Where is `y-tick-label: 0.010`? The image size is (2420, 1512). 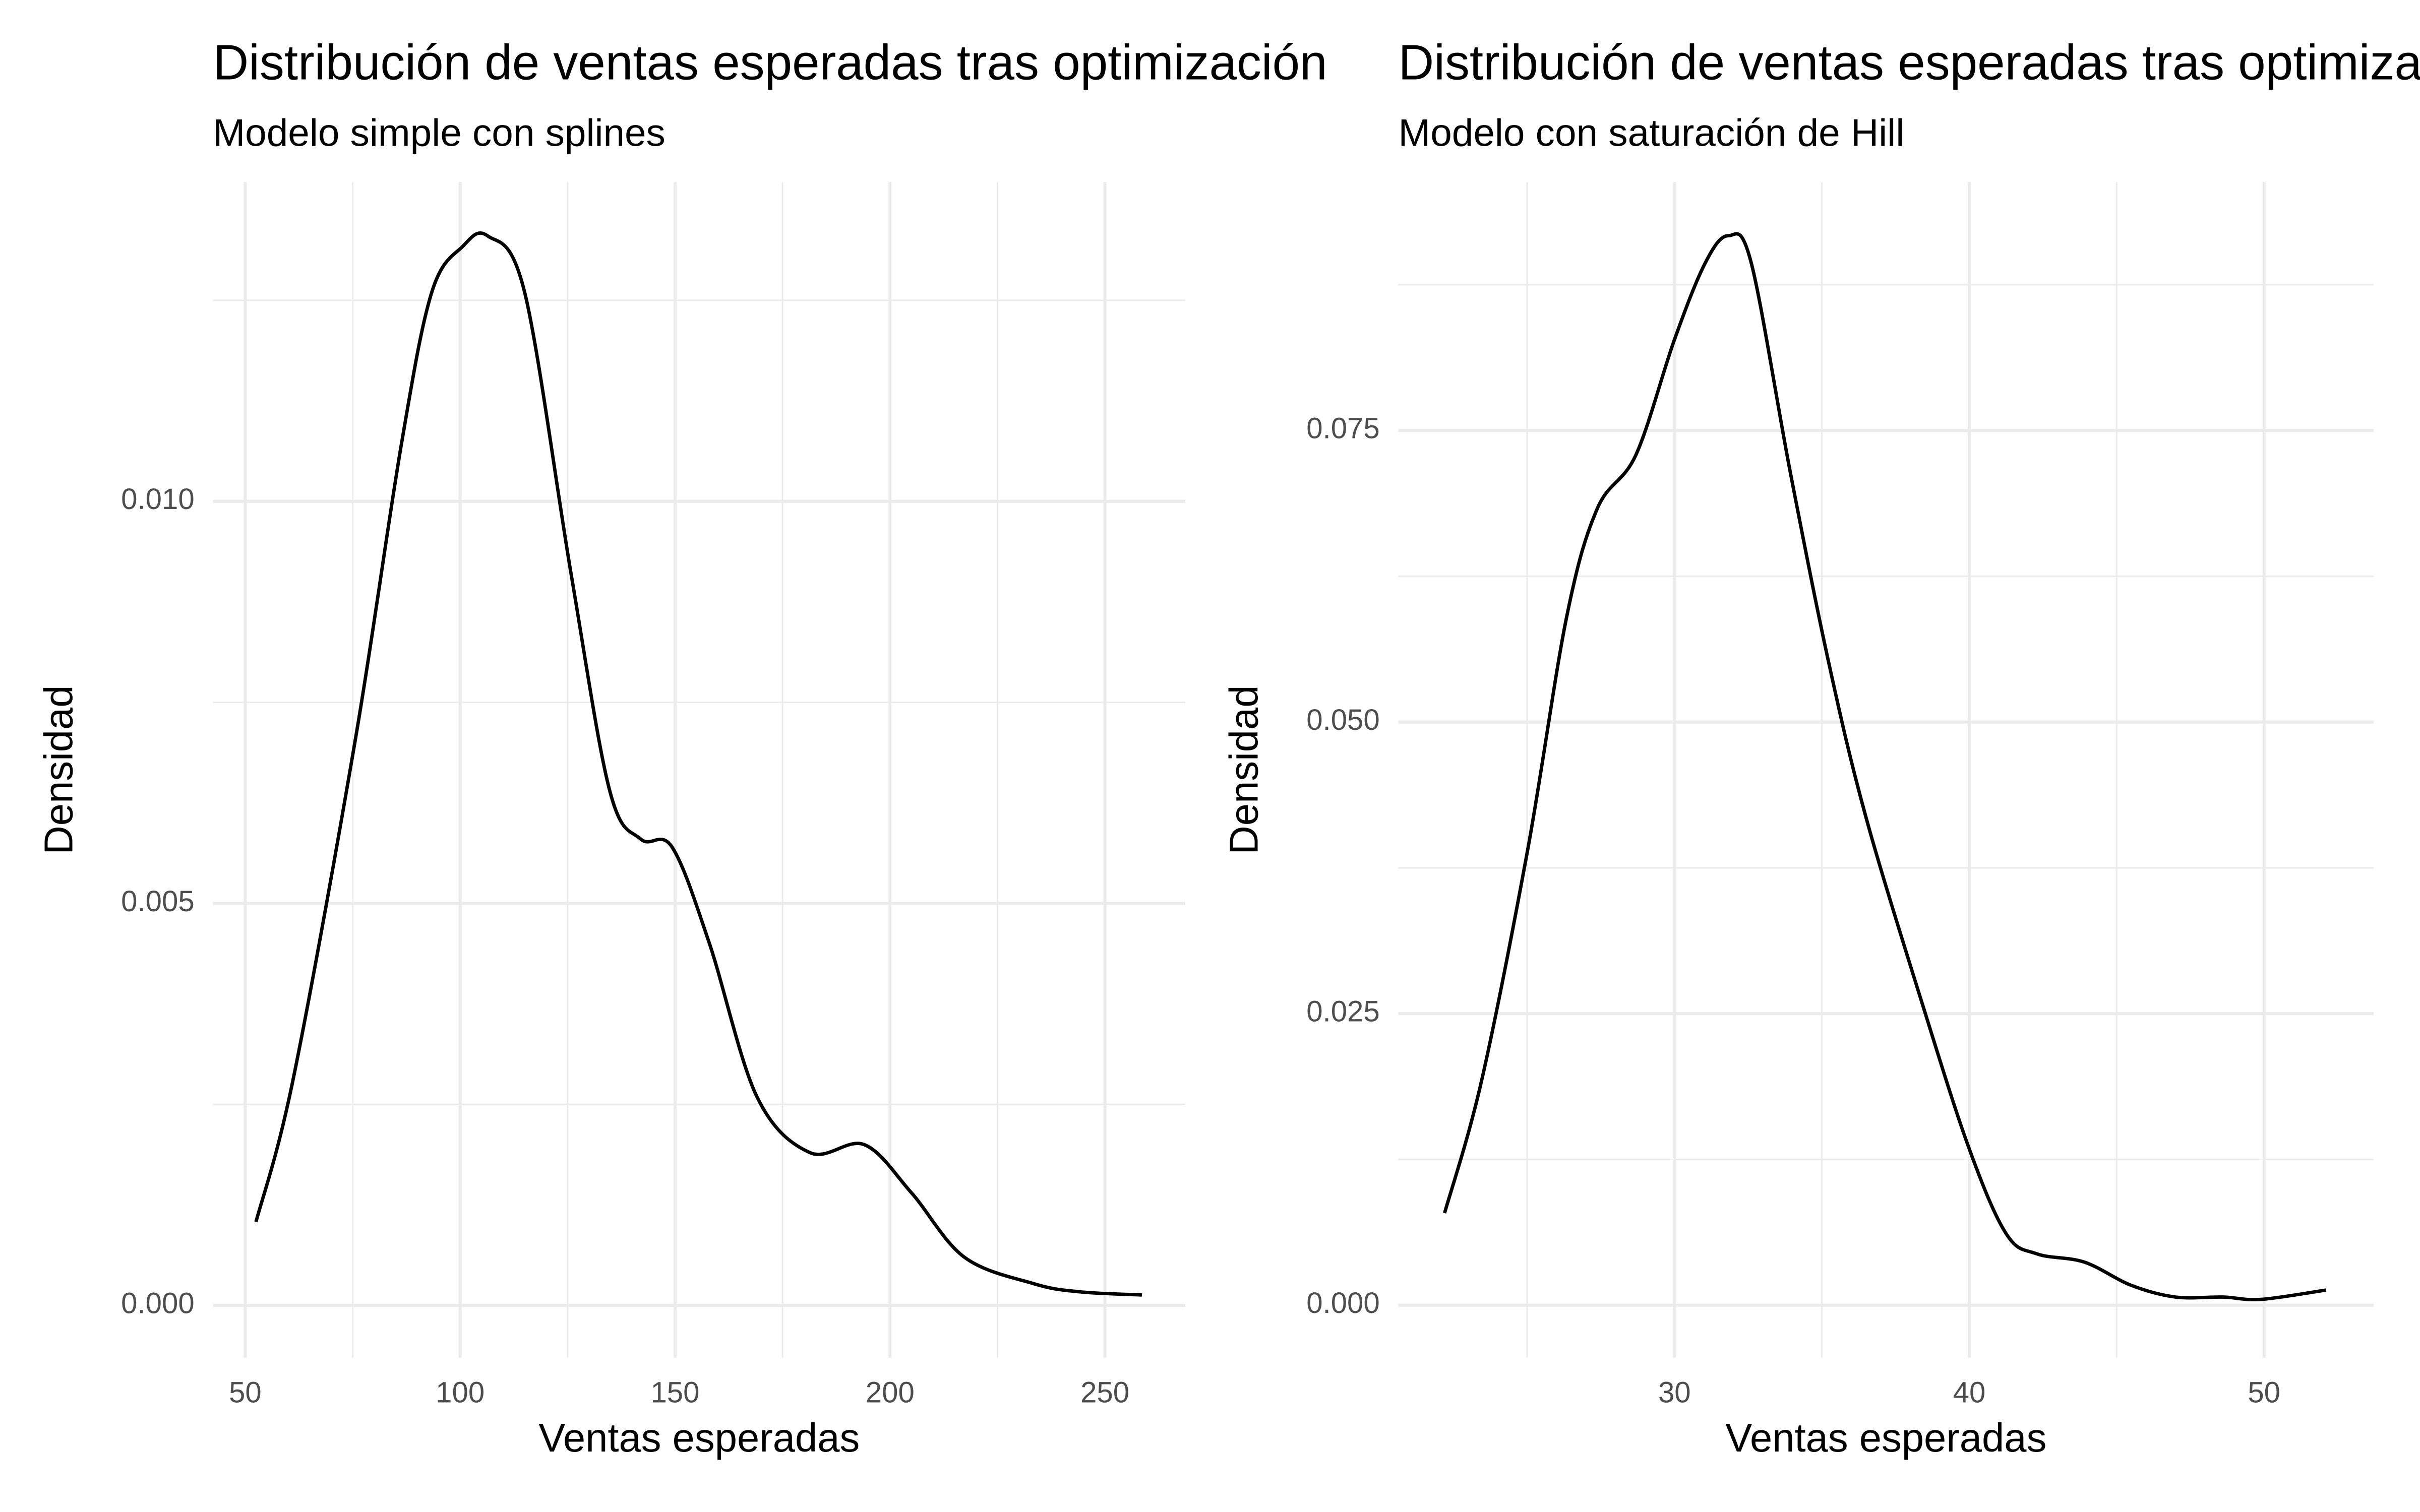 y-tick-label: 0.010 is located at coordinates (158, 499).